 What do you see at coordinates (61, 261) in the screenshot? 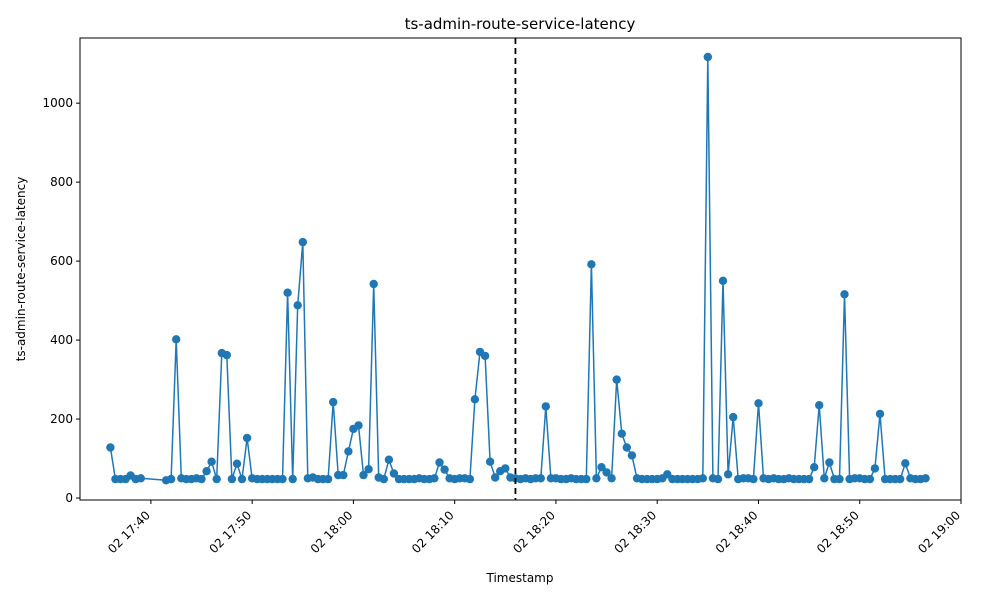
I see `y-tick-label: 600` at bounding box center [61, 261].